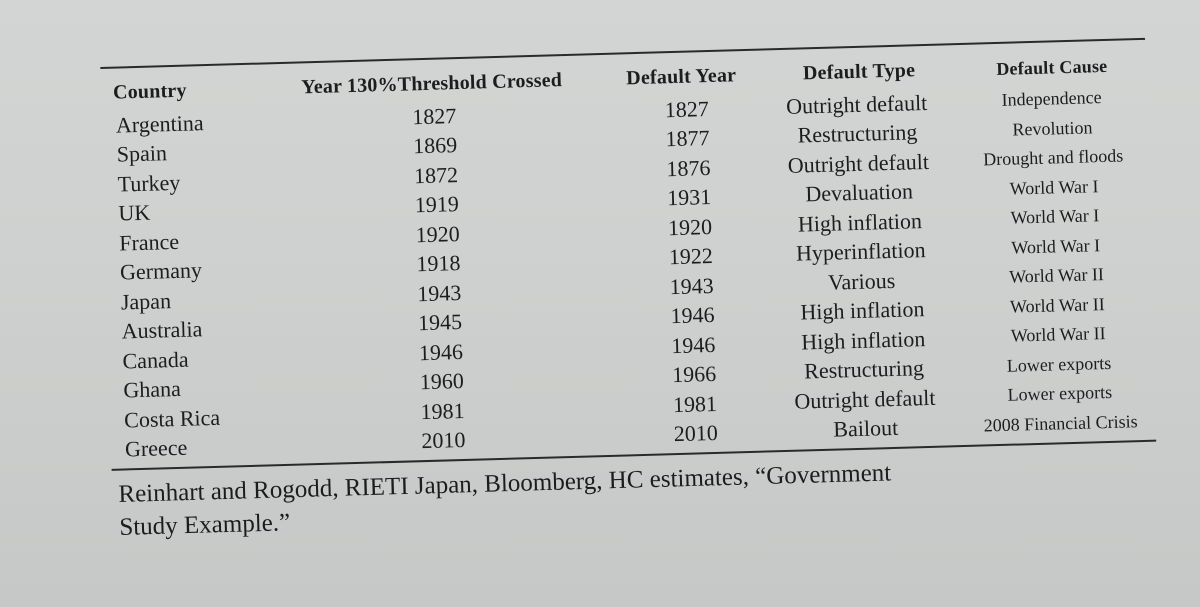 This screenshot has width=1200, height=607. What do you see at coordinates (162, 330) in the screenshot?
I see `cell-country: Australia` at bounding box center [162, 330].